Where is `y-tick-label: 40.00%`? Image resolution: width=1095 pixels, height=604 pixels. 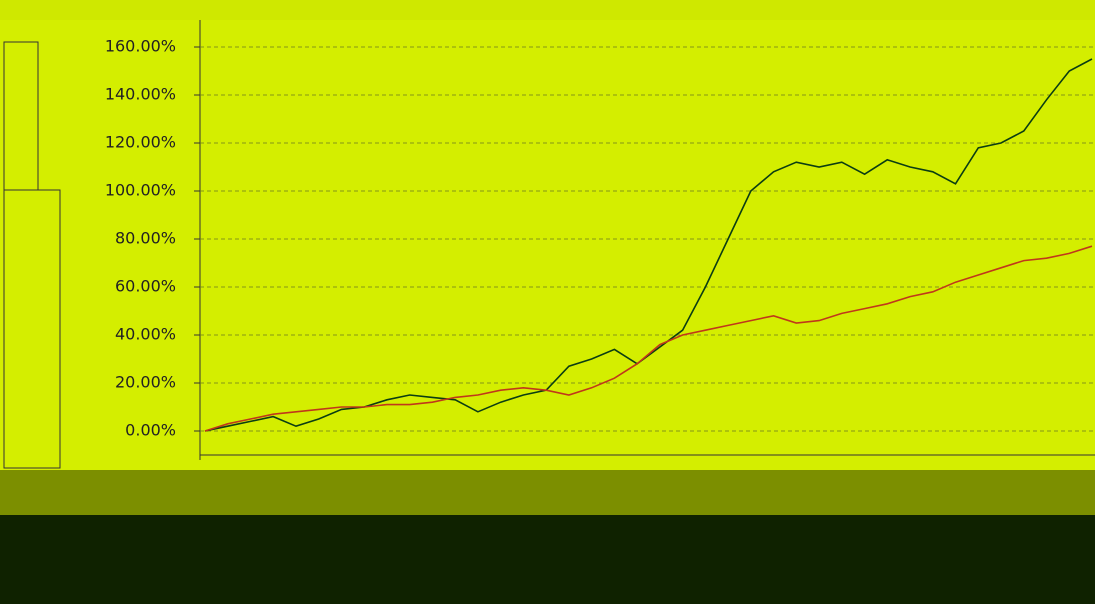
y-tick-label: 40.00% is located at coordinates (145, 334).